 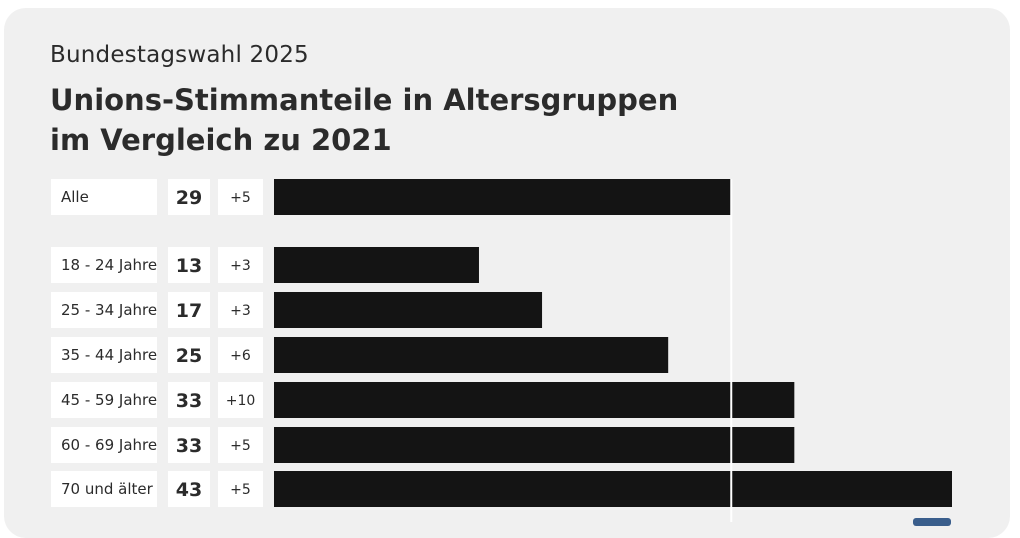 I want to click on category-label: 70 und älter, so click(x=107, y=489).